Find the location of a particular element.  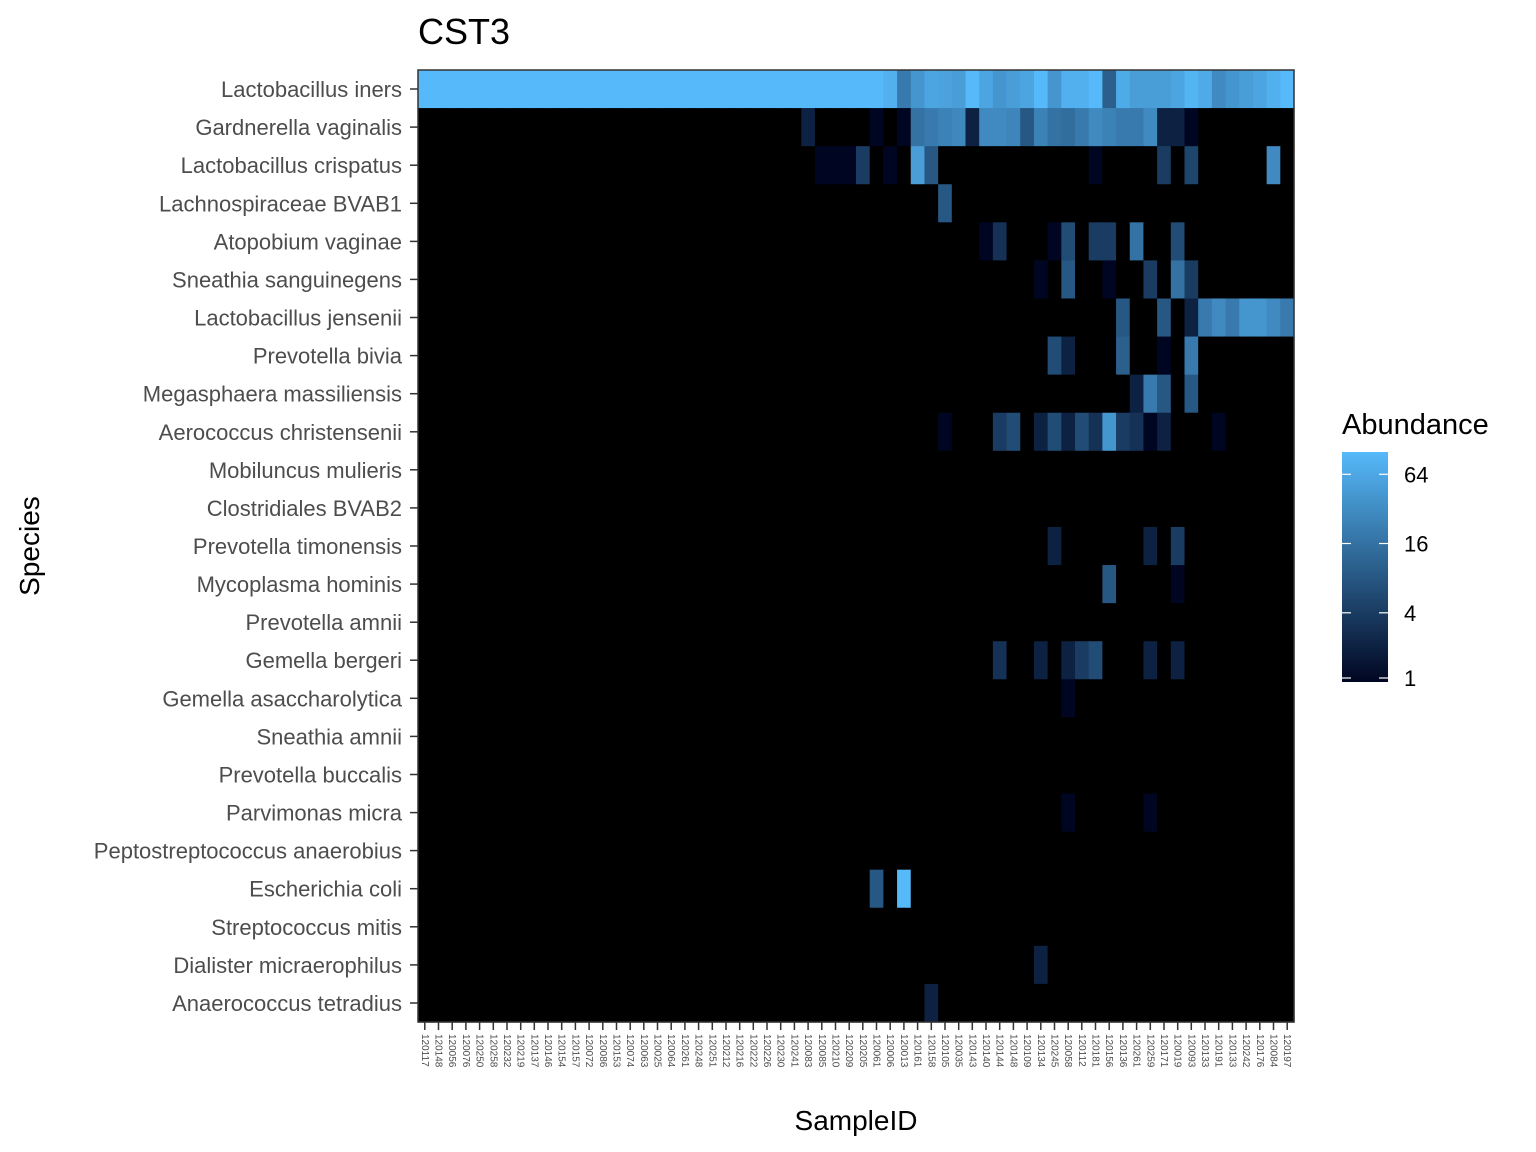

x-tick-label: 120242 is located at coordinates (1245, 1051).